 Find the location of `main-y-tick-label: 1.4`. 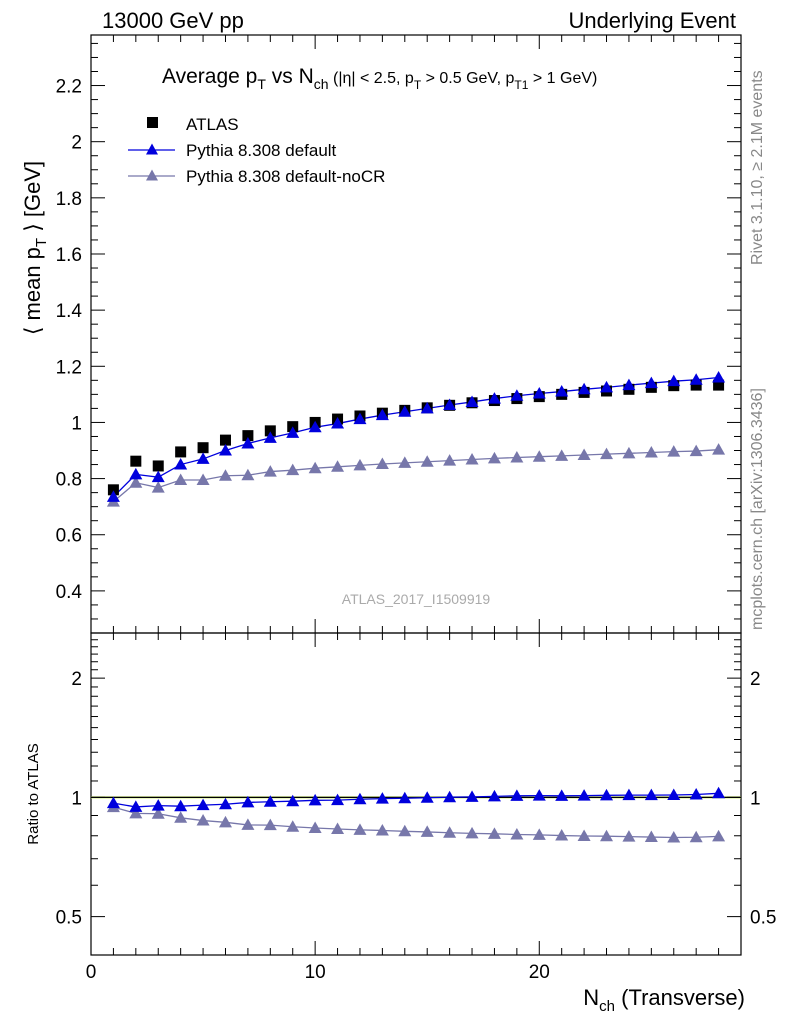

main-y-tick-label: 1.4 is located at coordinates (69, 311).